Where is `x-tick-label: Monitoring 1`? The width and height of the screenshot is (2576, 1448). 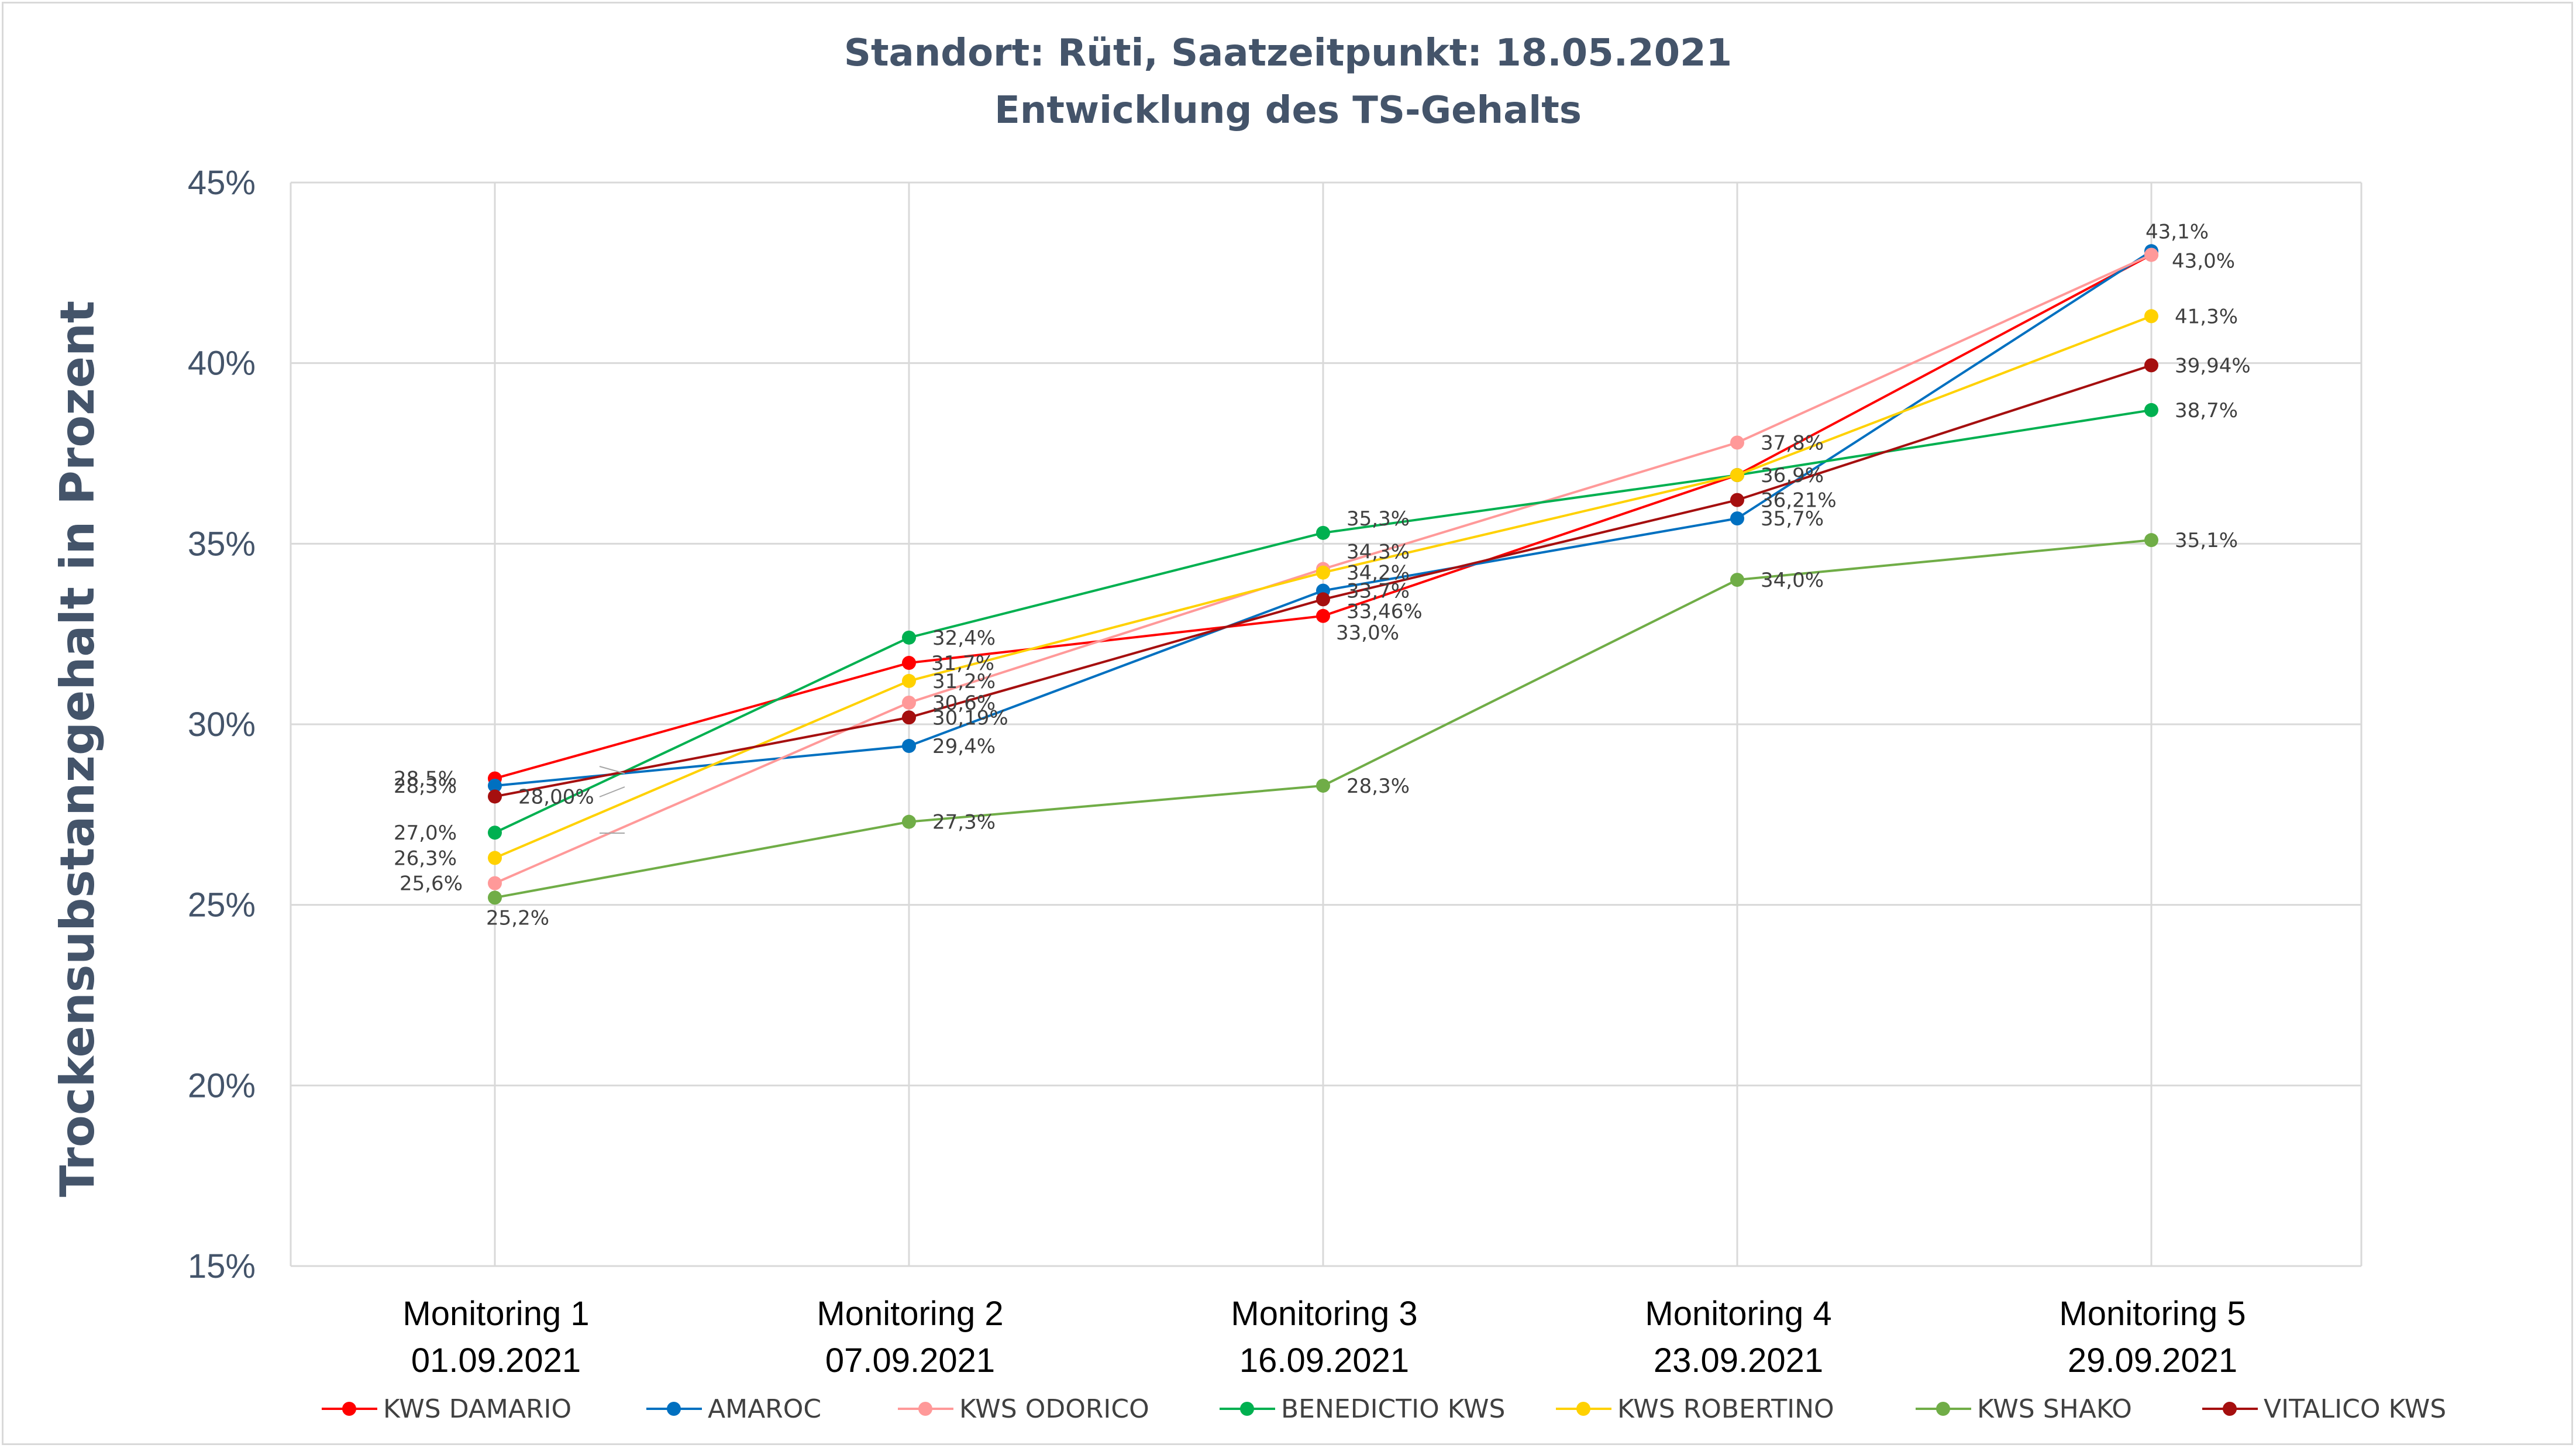 x-tick-label: Monitoring 1 is located at coordinates (495, 1314).